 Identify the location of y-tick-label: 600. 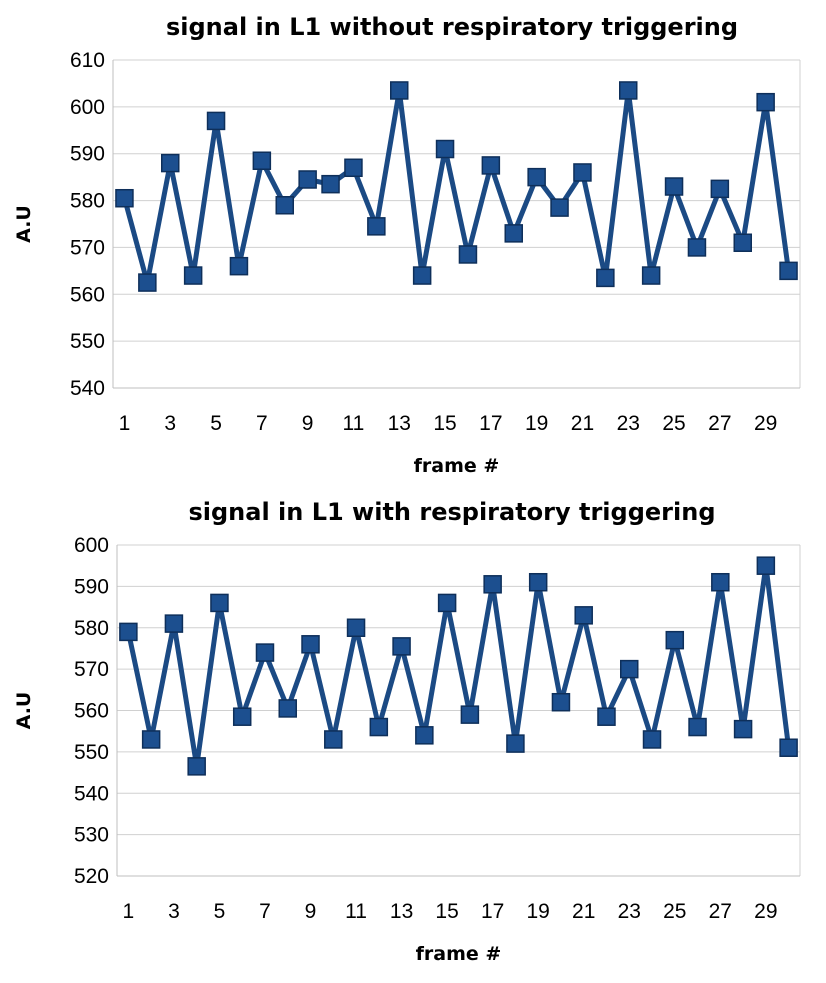
(91, 545).